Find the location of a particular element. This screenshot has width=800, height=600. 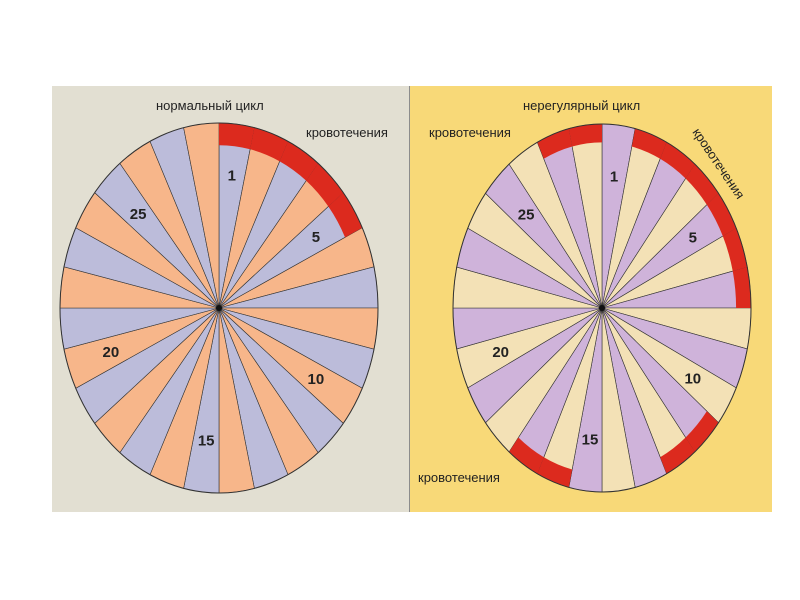

irregular-day-label-20: 20 is located at coordinates (500, 352).